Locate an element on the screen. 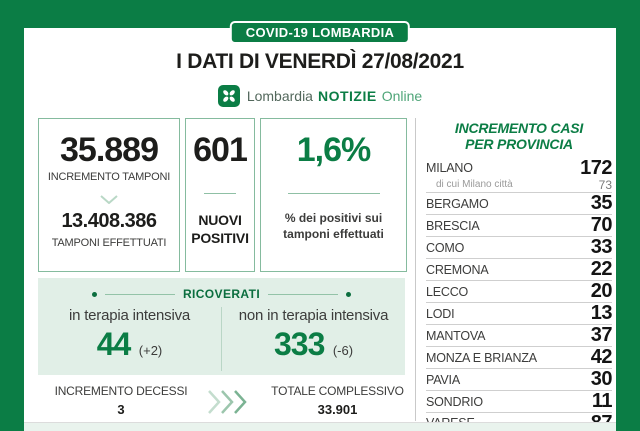  province-row: BERGAMO 35 is located at coordinates (519, 204).